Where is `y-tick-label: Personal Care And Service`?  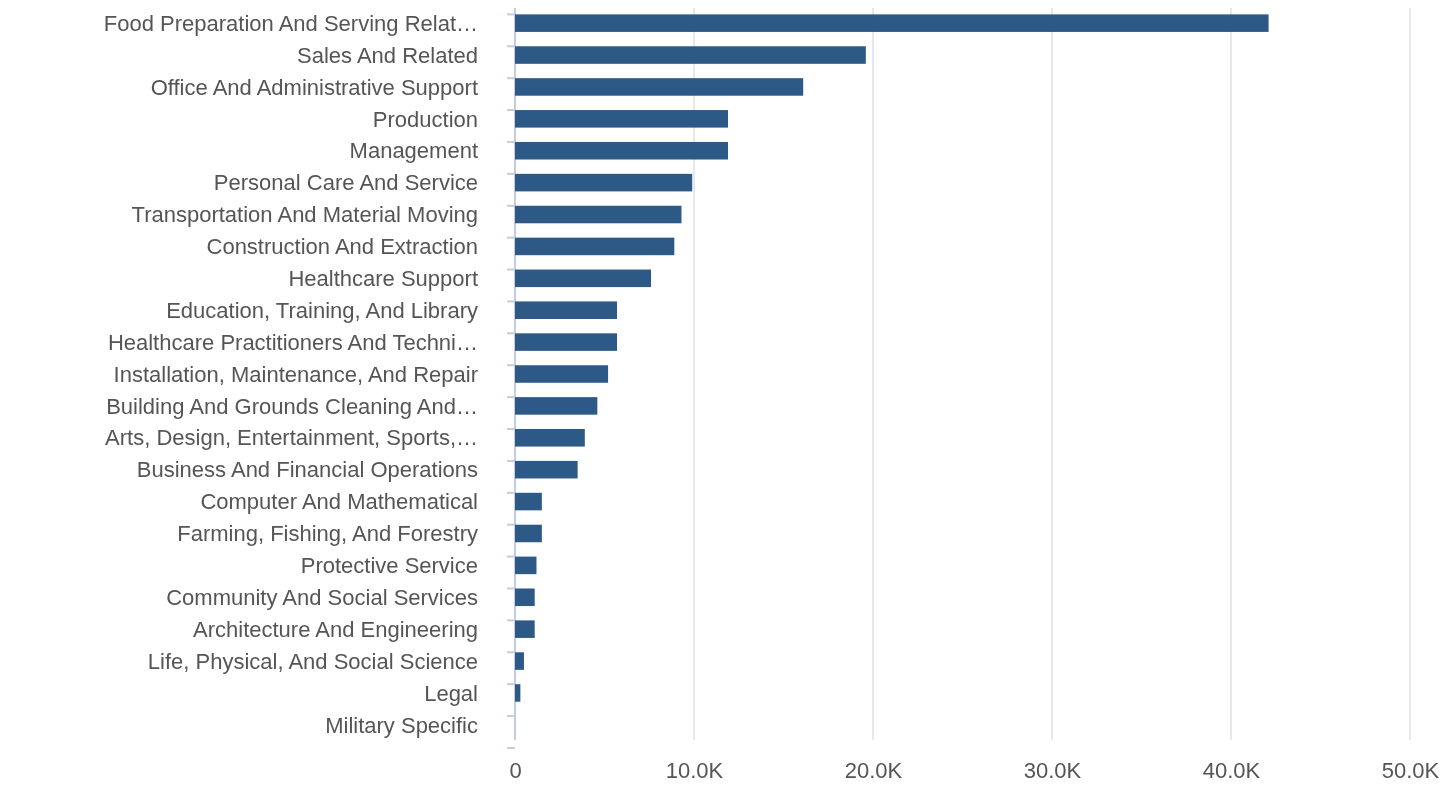
y-tick-label: Personal Care And Service is located at coordinates (345, 183).